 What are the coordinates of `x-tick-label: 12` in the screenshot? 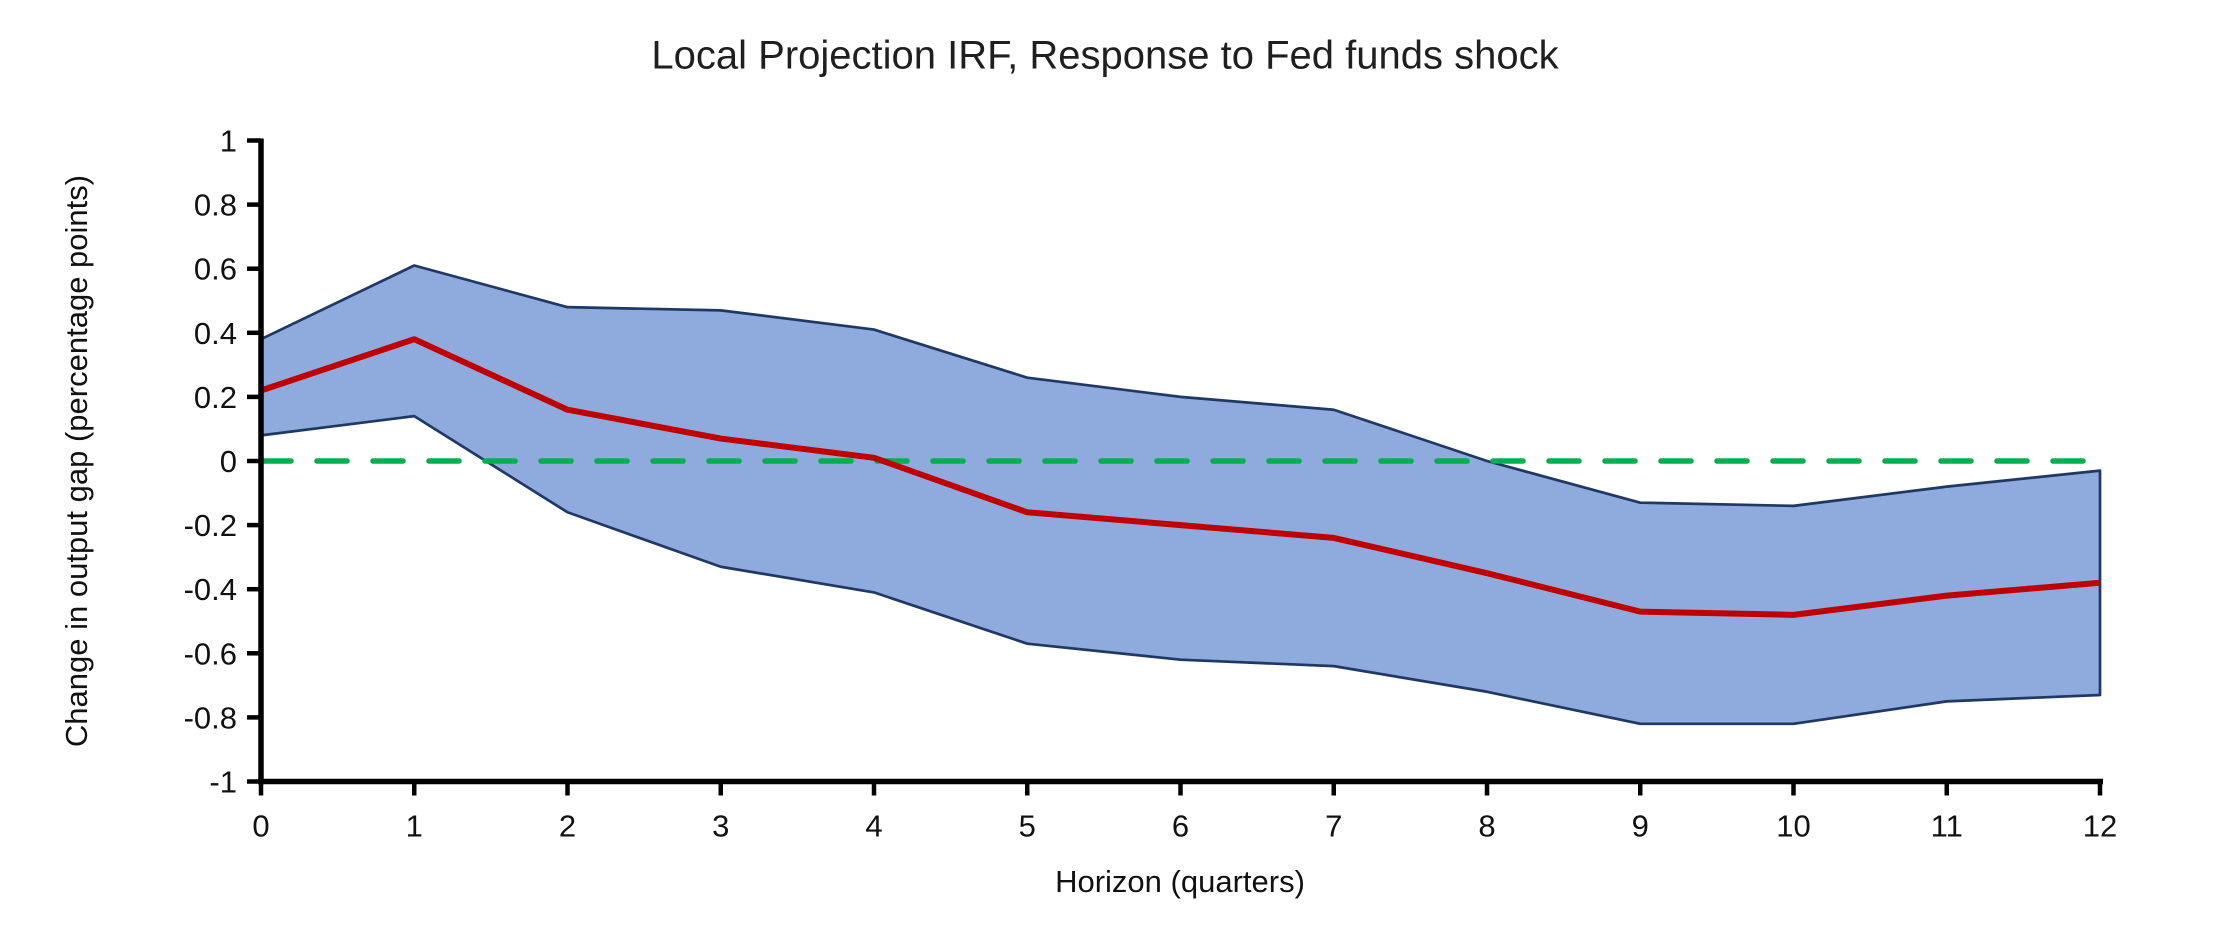 It's located at (2100, 826).